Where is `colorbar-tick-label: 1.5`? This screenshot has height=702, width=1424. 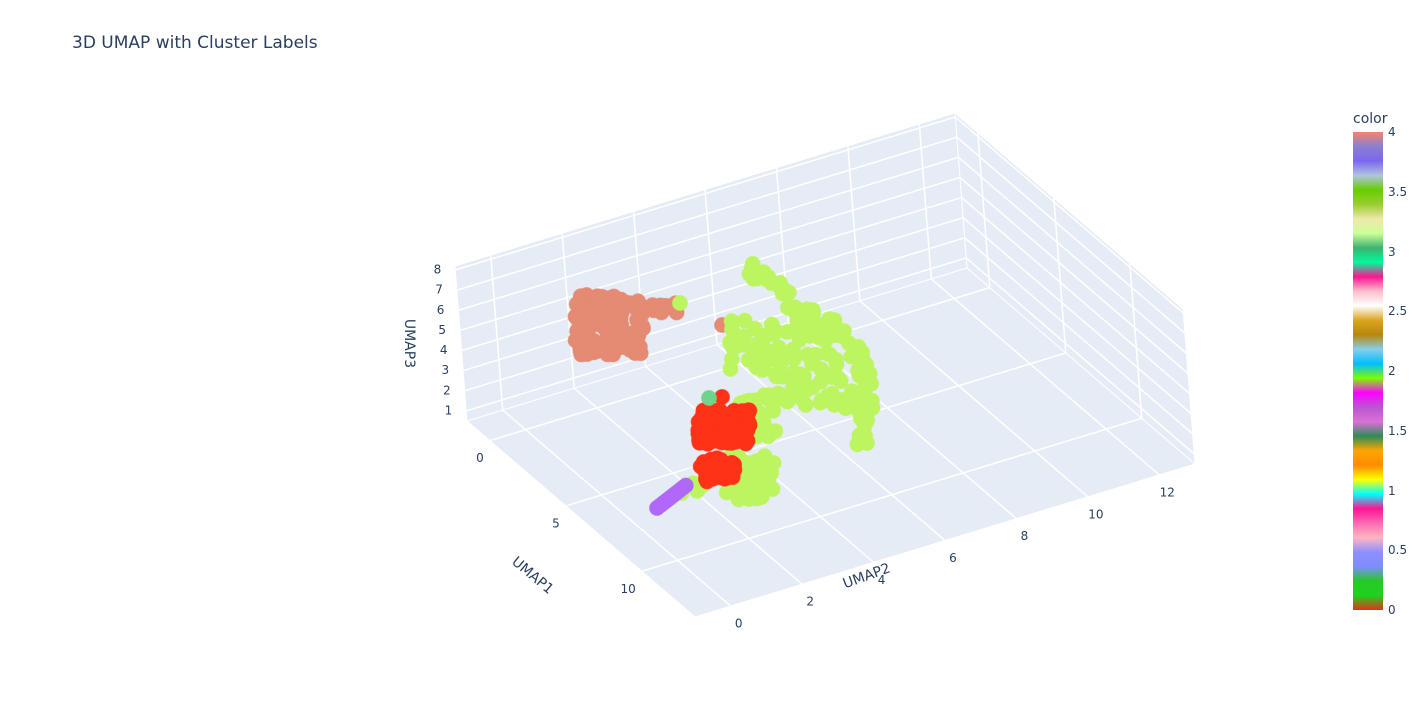 colorbar-tick-label: 1.5 is located at coordinates (1398, 430).